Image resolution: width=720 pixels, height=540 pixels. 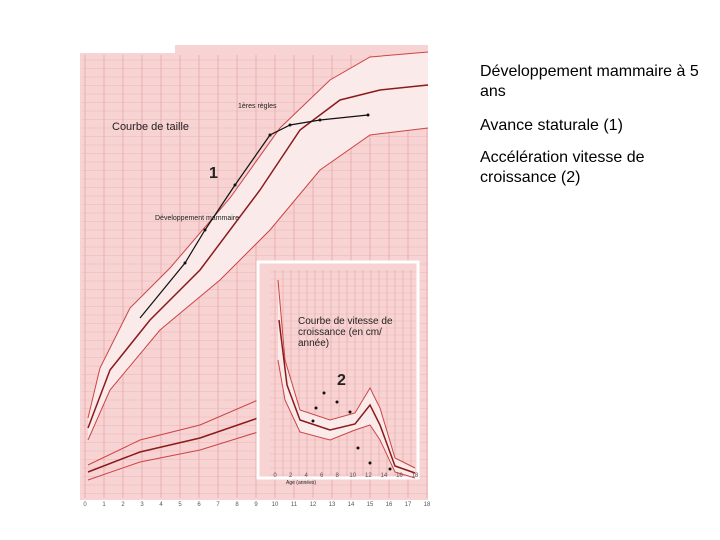 I want to click on height-title: Courbe de taille, so click(x=150, y=127).